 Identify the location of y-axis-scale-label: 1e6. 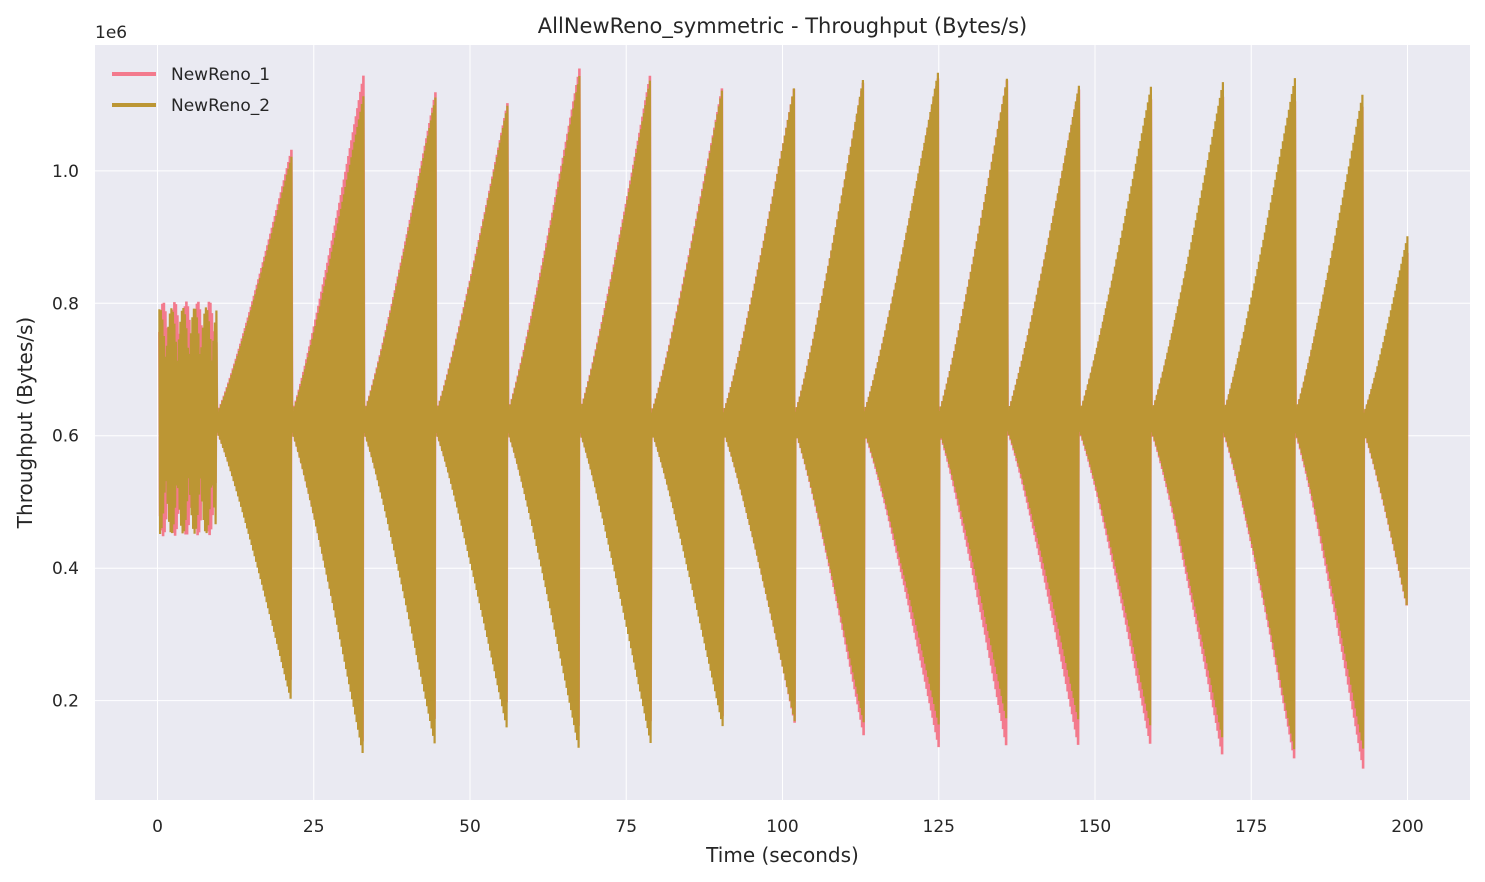
(111, 33).